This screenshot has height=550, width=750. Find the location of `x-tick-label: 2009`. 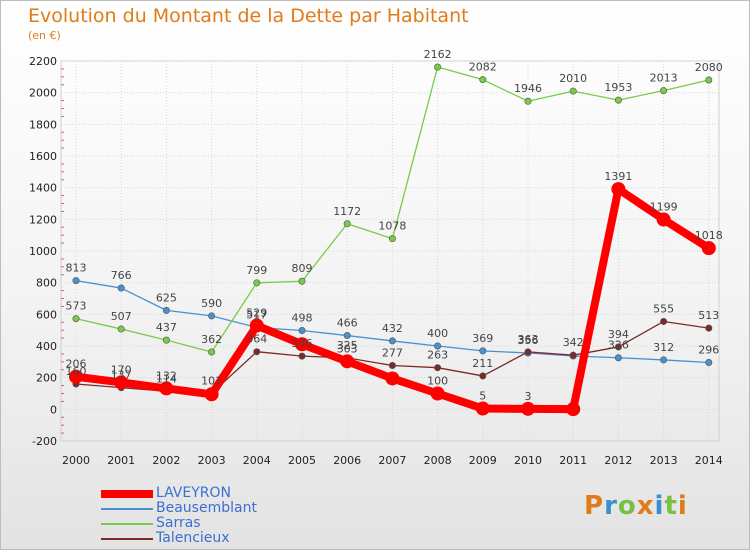

x-tick-label: 2009 is located at coordinates (483, 460).